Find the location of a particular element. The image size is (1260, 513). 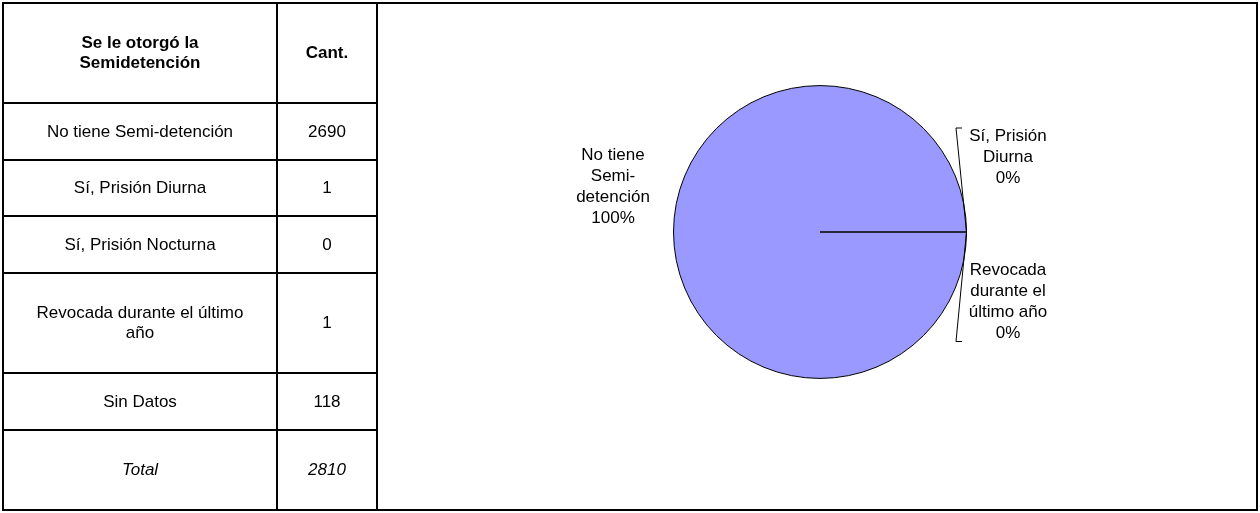

text: Se le otorgó la Semidetención is located at coordinates (140, 53).